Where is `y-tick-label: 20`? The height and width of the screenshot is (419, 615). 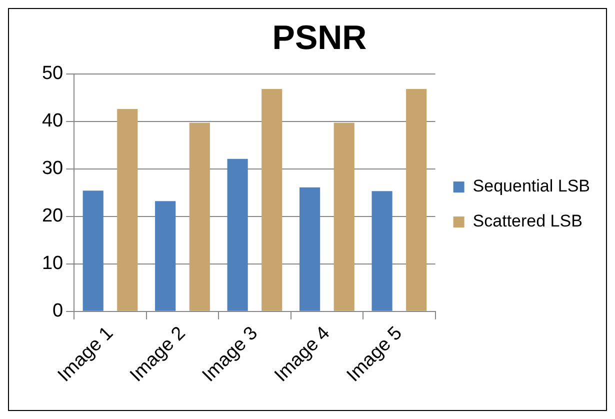 y-tick-label: 20 is located at coordinates (53, 216).